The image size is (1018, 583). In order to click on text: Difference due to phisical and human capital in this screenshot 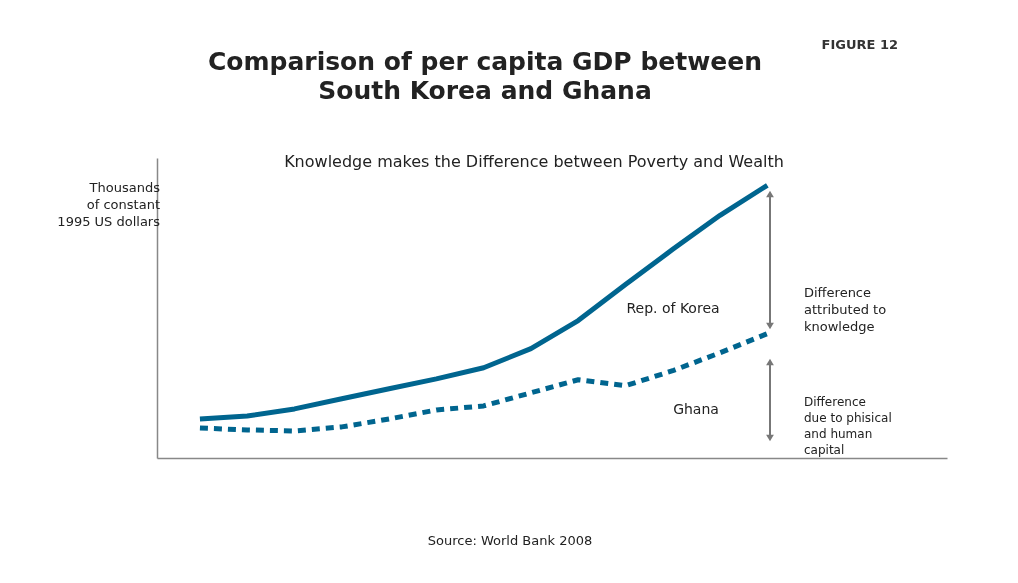, I will do `click(848, 426)`.